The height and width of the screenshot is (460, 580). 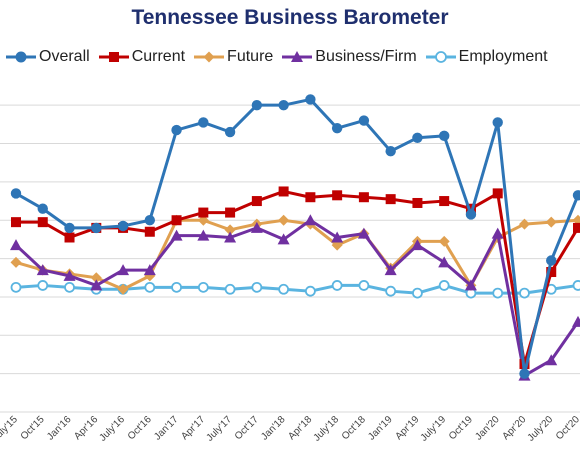 What do you see at coordinates (158, 56) in the screenshot?
I see `legend-label-current: Current` at bounding box center [158, 56].